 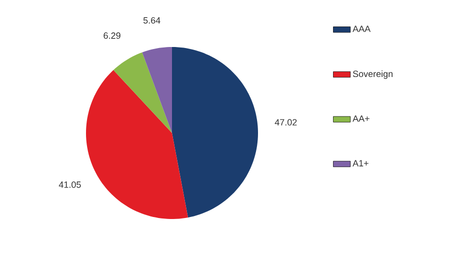 I want to click on data-label: 5.64, so click(x=151, y=20).